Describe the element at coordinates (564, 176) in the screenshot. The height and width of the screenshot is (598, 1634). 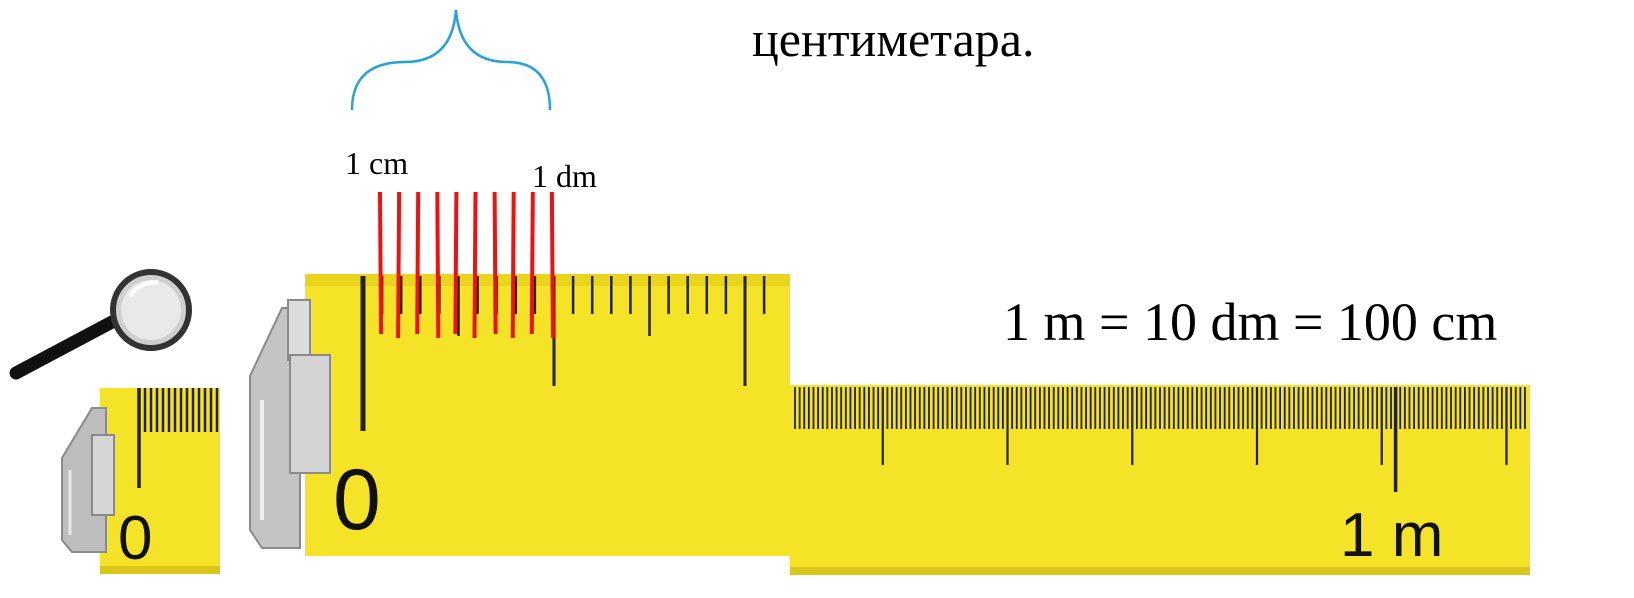
I see `label-1dm: 1 dm` at that location.